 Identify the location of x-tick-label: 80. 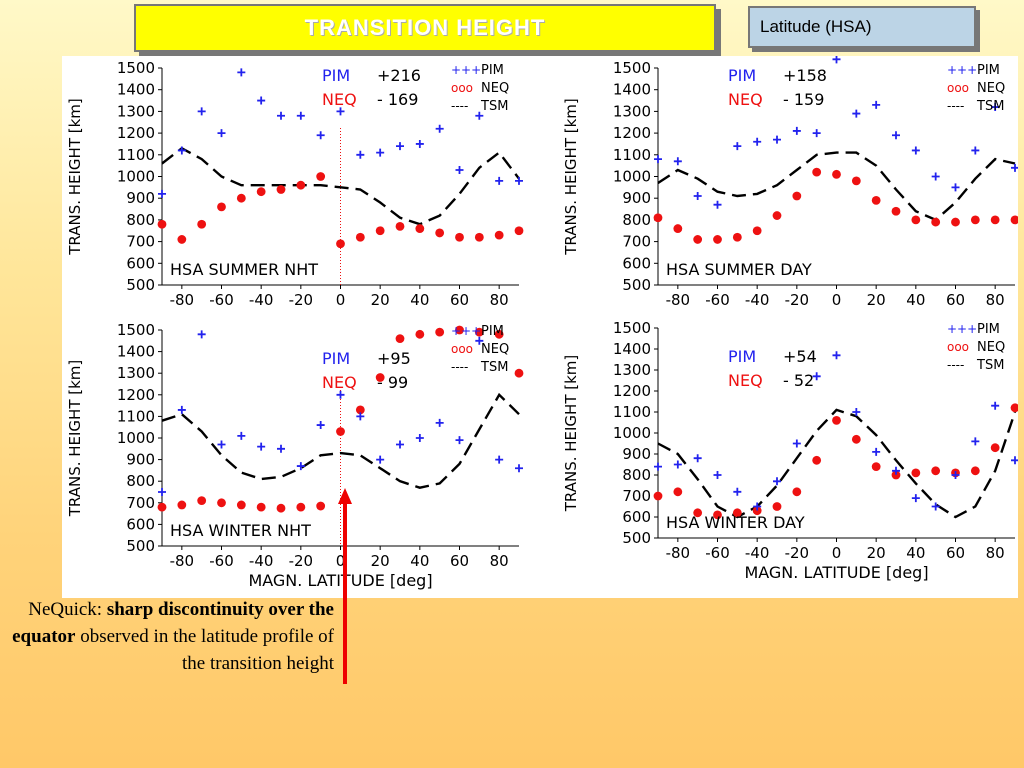
(499, 561).